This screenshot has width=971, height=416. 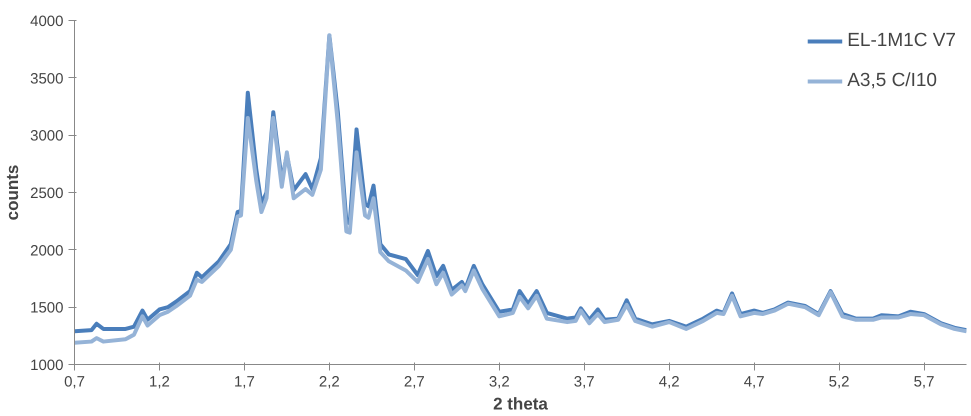 I want to click on x-tick-label: 5,2, so click(x=839, y=382).